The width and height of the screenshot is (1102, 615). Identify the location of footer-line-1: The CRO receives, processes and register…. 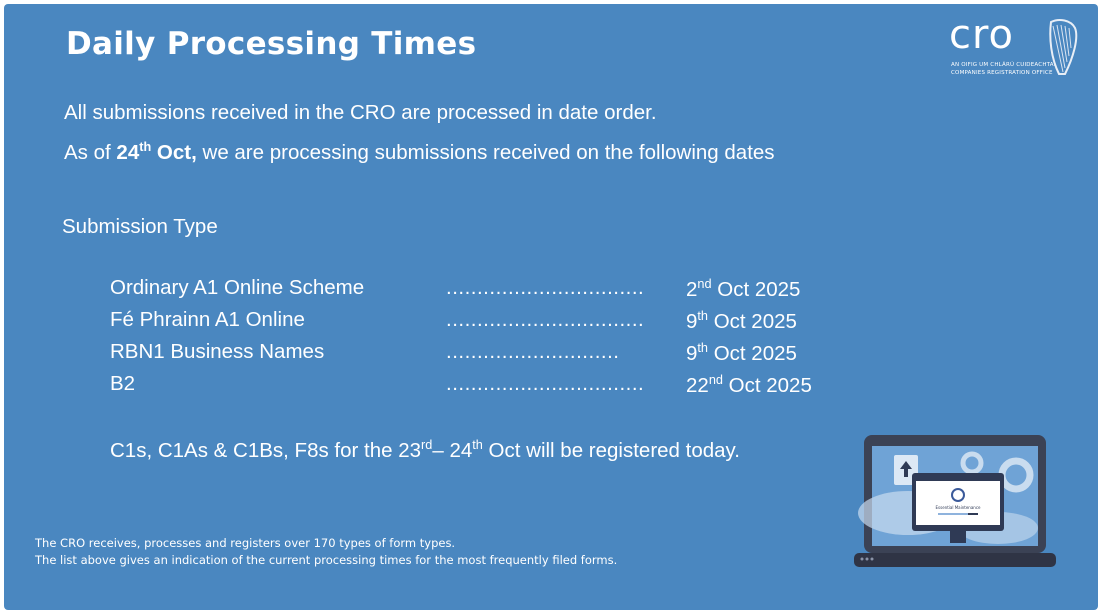
(245, 543).